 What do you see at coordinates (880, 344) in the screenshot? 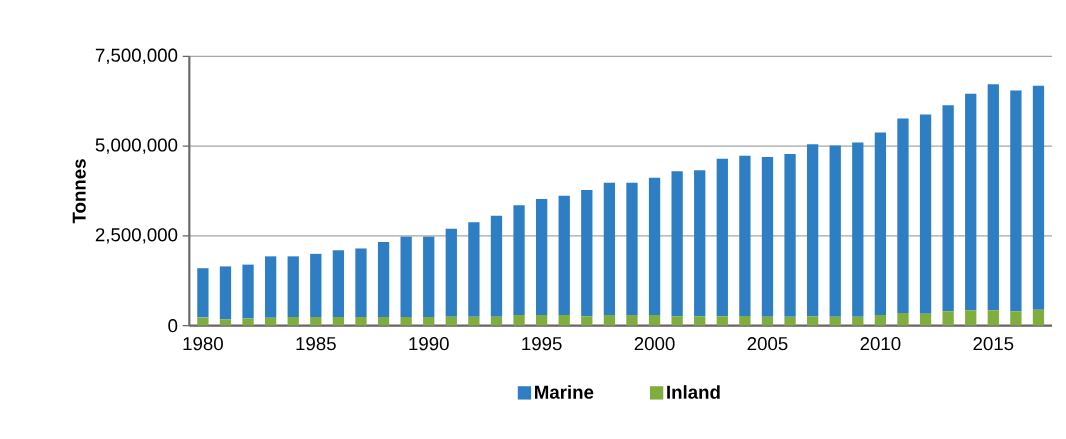
I see `x-tick-label: 2010` at bounding box center [880, 344].